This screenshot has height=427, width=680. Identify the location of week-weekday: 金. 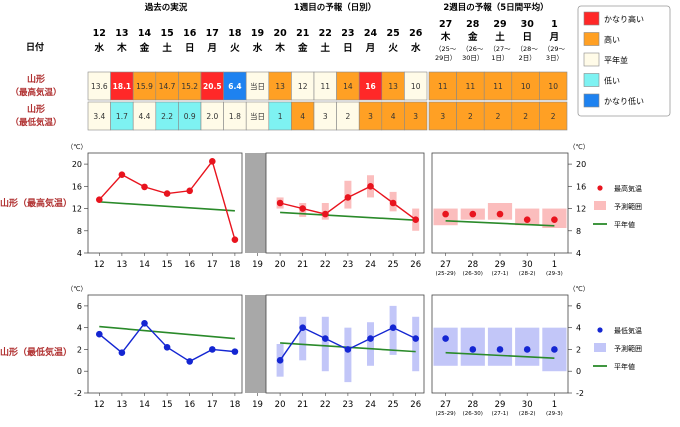
(472, 37).